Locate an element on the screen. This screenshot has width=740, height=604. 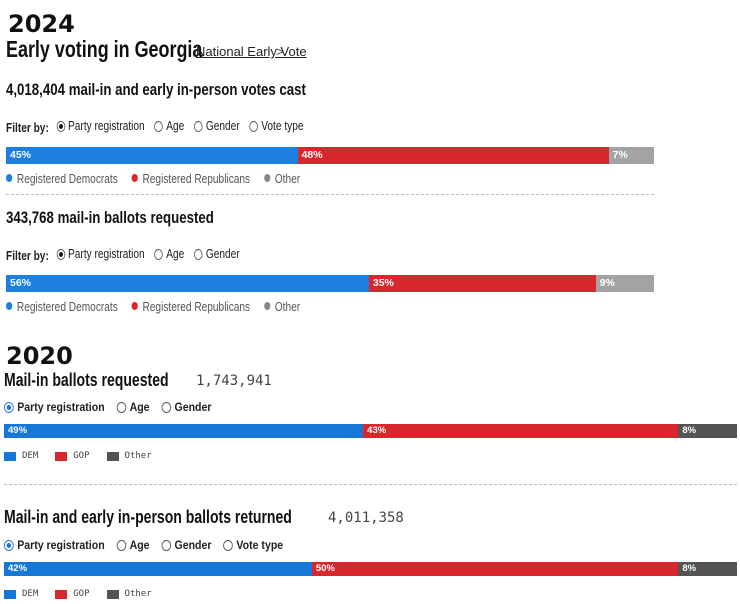
filter-row-2020-requested: Party registration Age Gender is located at coordinates (127, 408).